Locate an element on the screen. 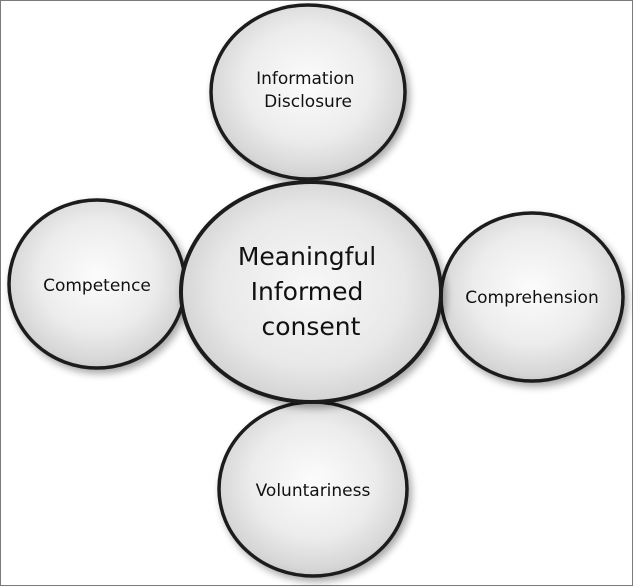 The image size is (633, 586). node-information-disclosure: Information Disclosure is located at coordinates (308, 92).